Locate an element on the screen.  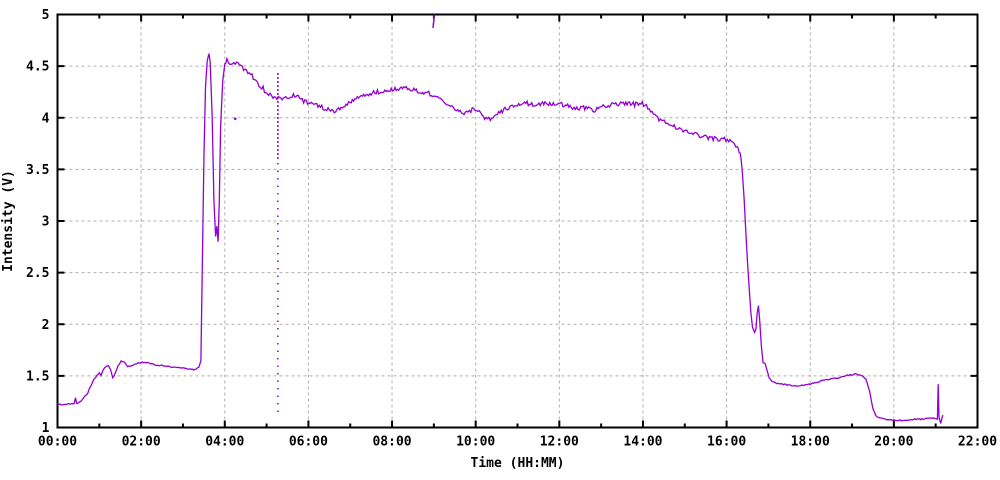
x-tick-label: 08:00 is located at coordinates (391, 442).